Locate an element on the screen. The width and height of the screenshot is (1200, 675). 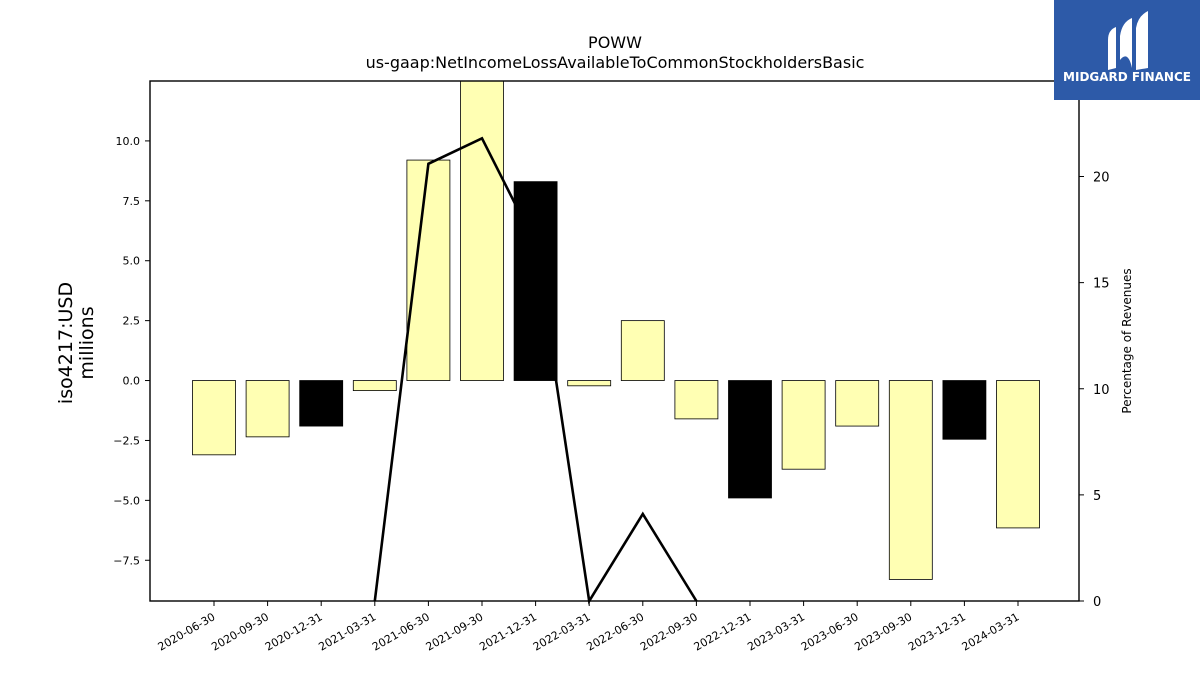
x-tick-label: 2021-03-31 is located at coordinates (347, 631).